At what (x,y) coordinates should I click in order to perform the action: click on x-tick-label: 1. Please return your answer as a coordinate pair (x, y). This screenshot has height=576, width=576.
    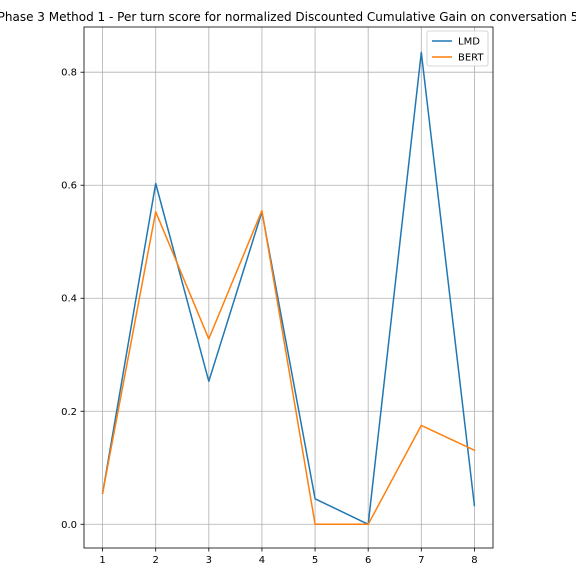
    Looking at the image, I should click on (102, 560).